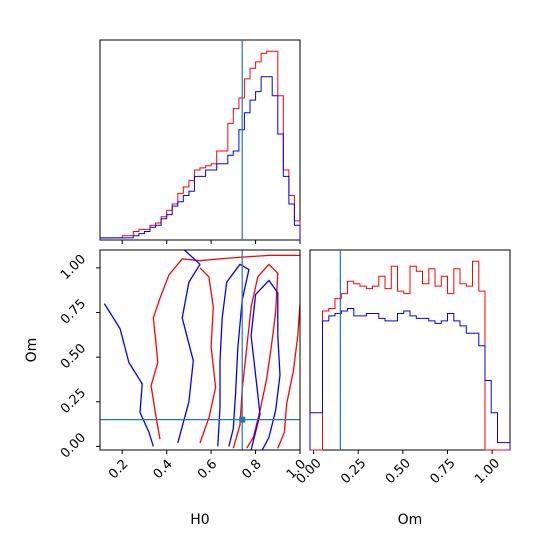 Image resolution: width=550 pixels, height=550 pixels. Describe the element at coordinates (32, 350) in the screenshot. I see `om-axis-label-left: Om` at that location.